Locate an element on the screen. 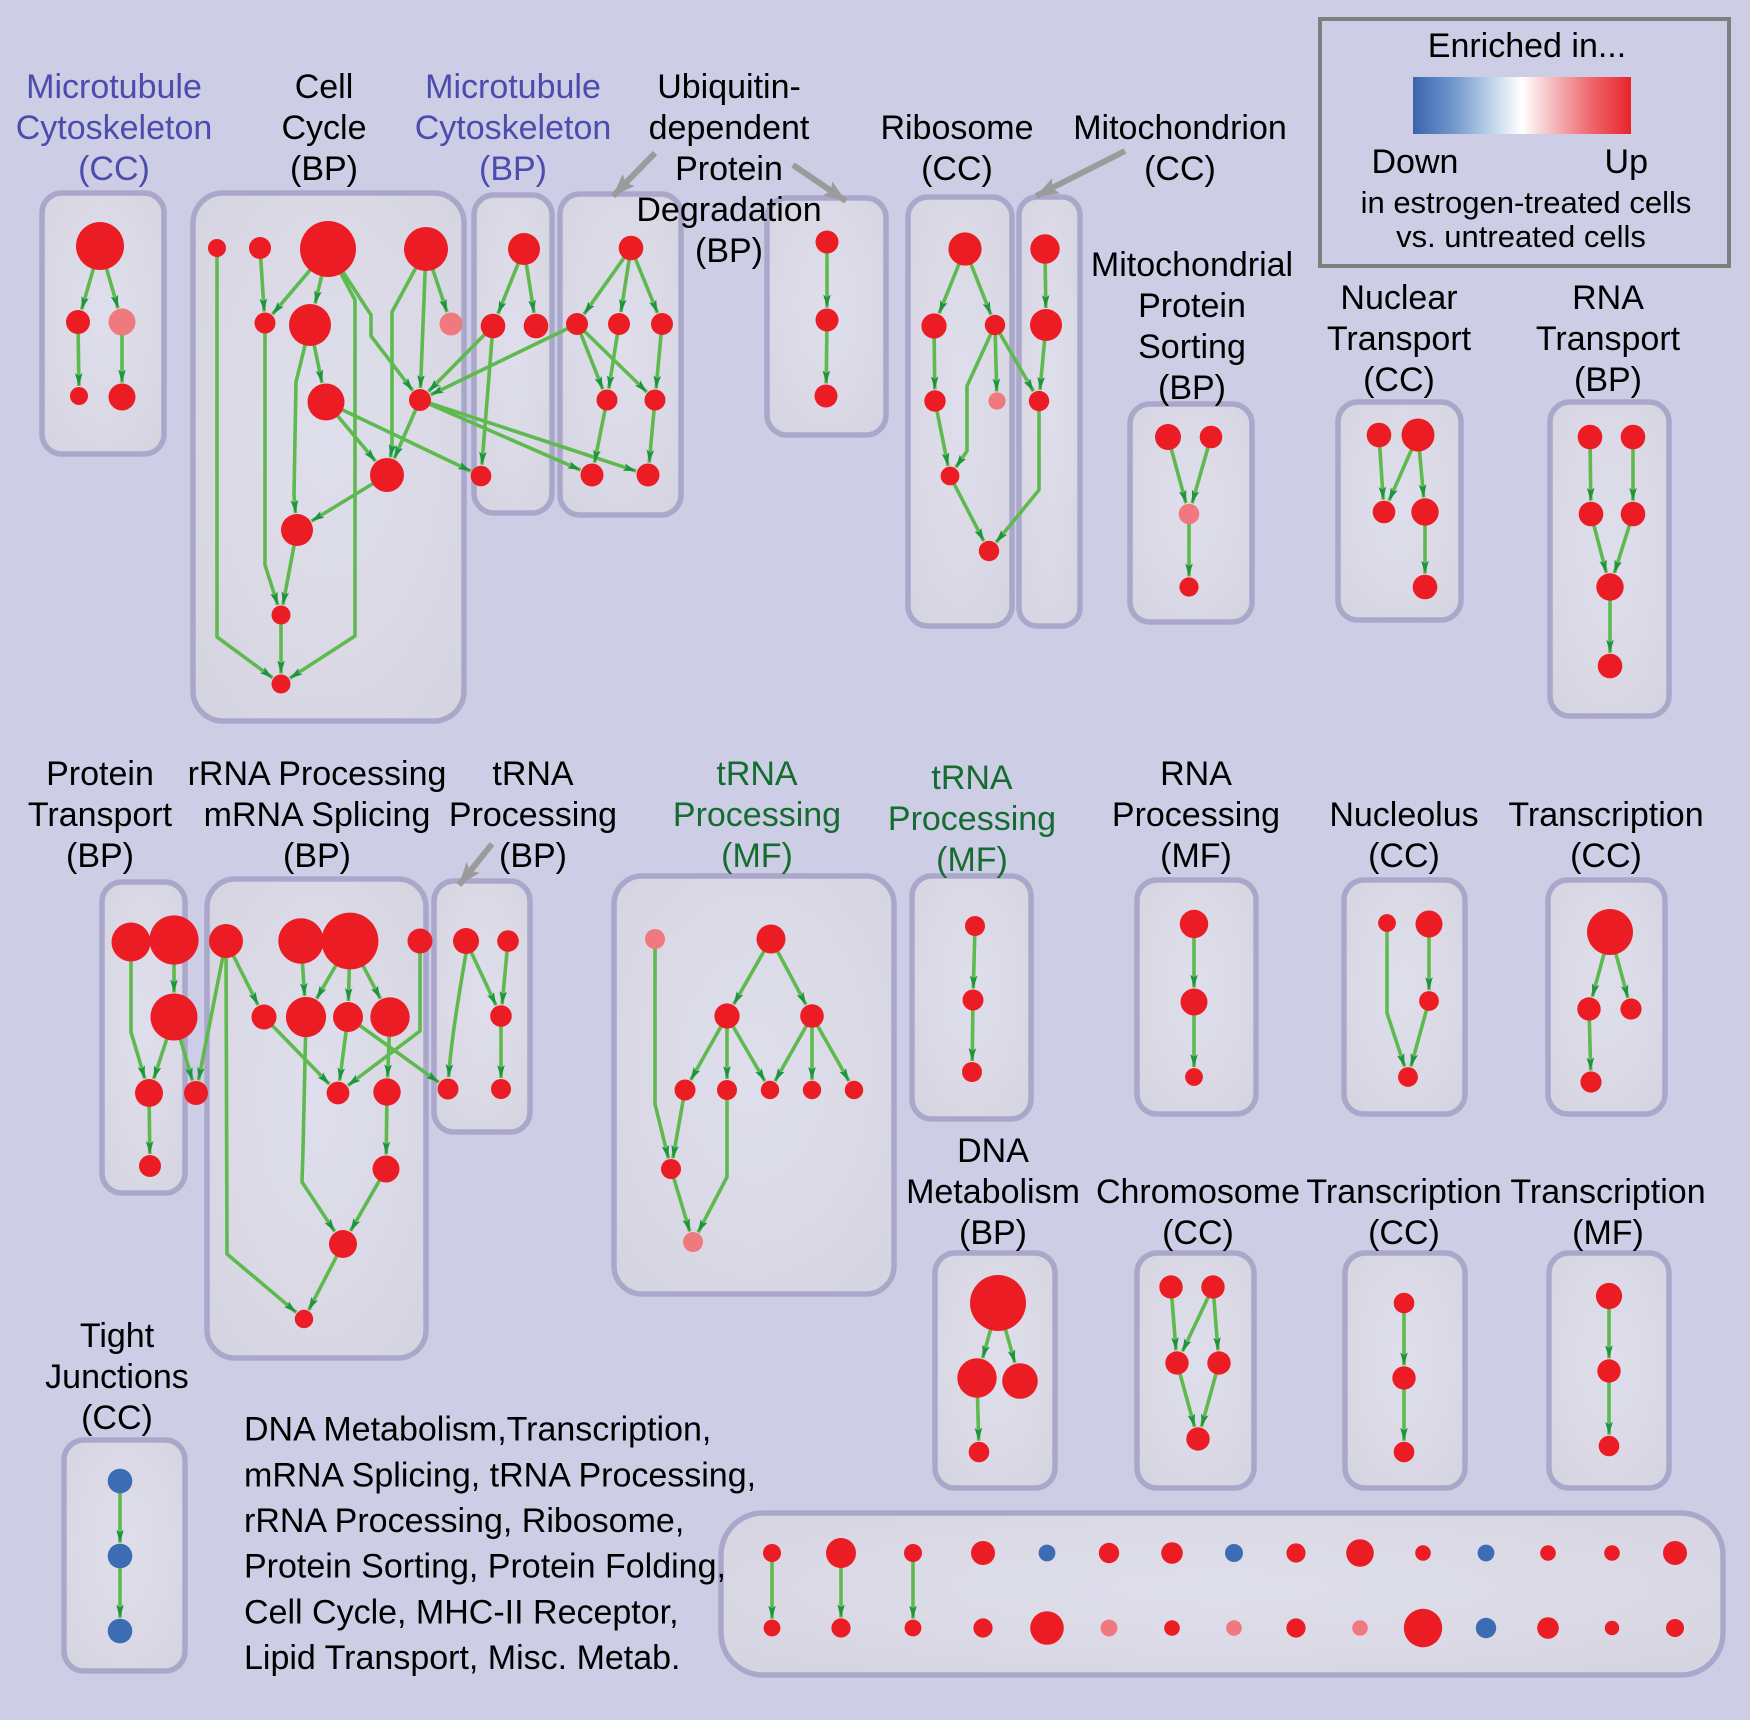 This screenshot has height=1720, width=1750. svg-text: Tight is located at coordinates (117, 1336).